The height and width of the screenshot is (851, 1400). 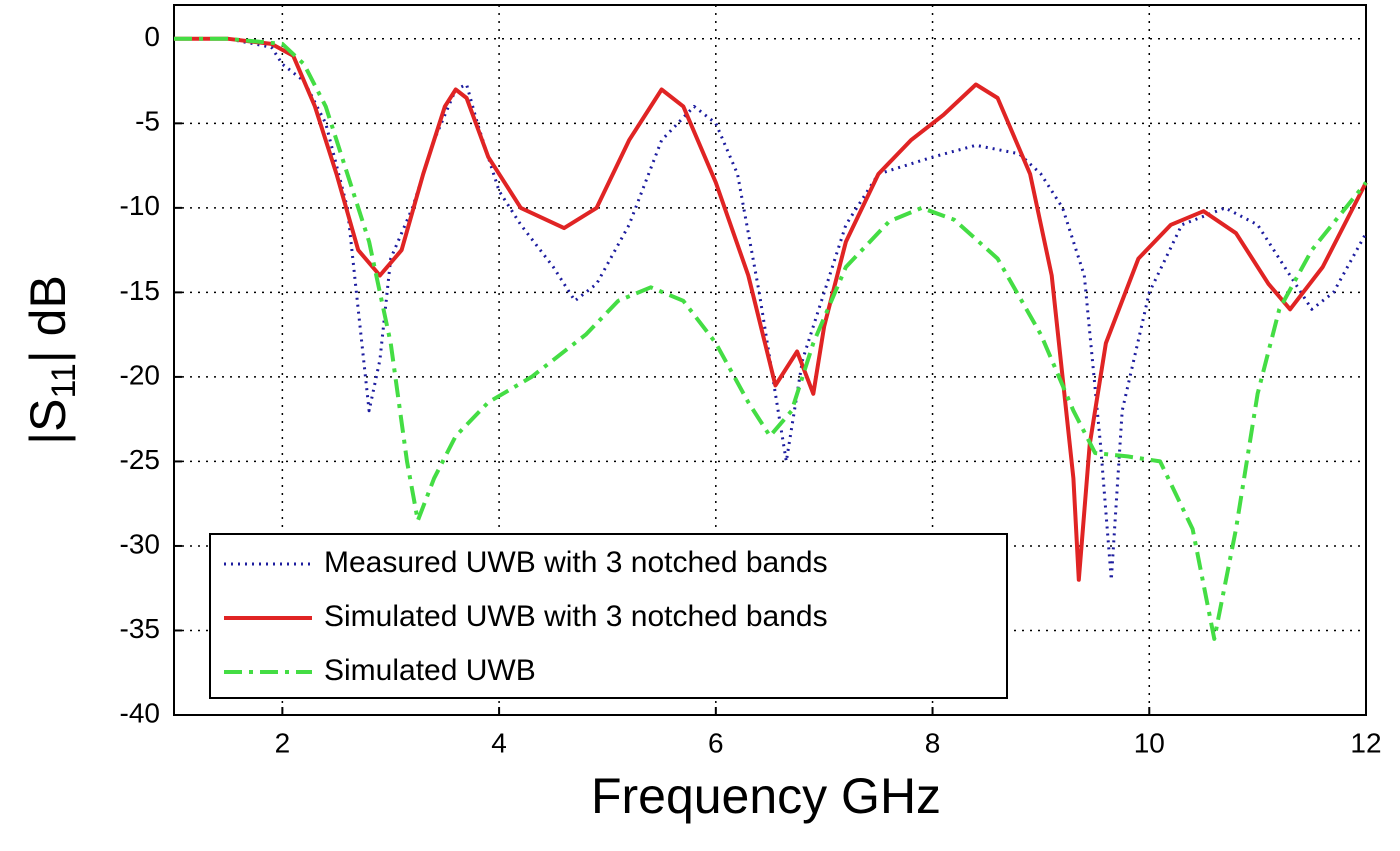 I want to click on x-tick-label: 8, so click(x=933, y=742).